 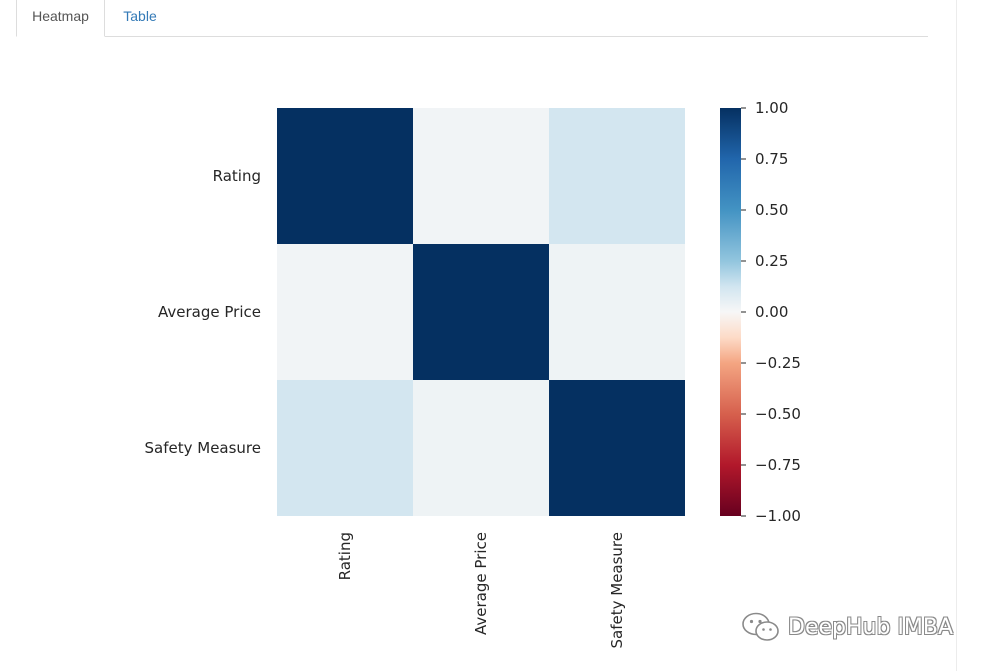 What do you see at coordinates (481, 583) in the screenshot?
I see `column-label: Average Price` at bounding box center [481, 583].